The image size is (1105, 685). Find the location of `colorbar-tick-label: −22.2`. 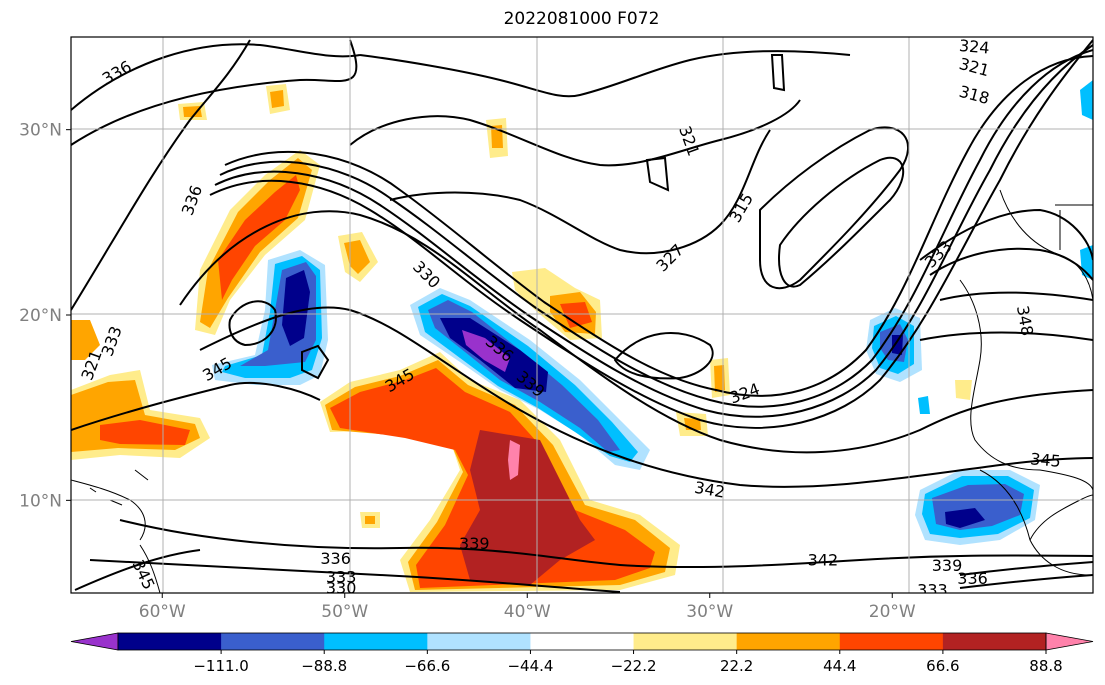

colorbar-tick-label: −22.2 is located at coordinates (634, 666).